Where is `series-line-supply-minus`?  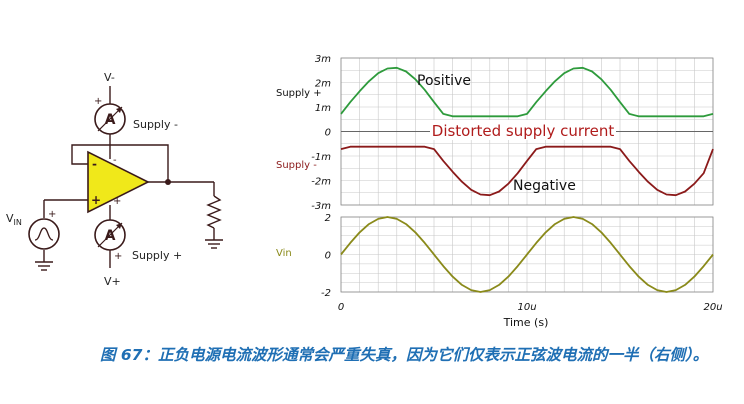
series-line-supply-minus is located at coordinates (527, 171).